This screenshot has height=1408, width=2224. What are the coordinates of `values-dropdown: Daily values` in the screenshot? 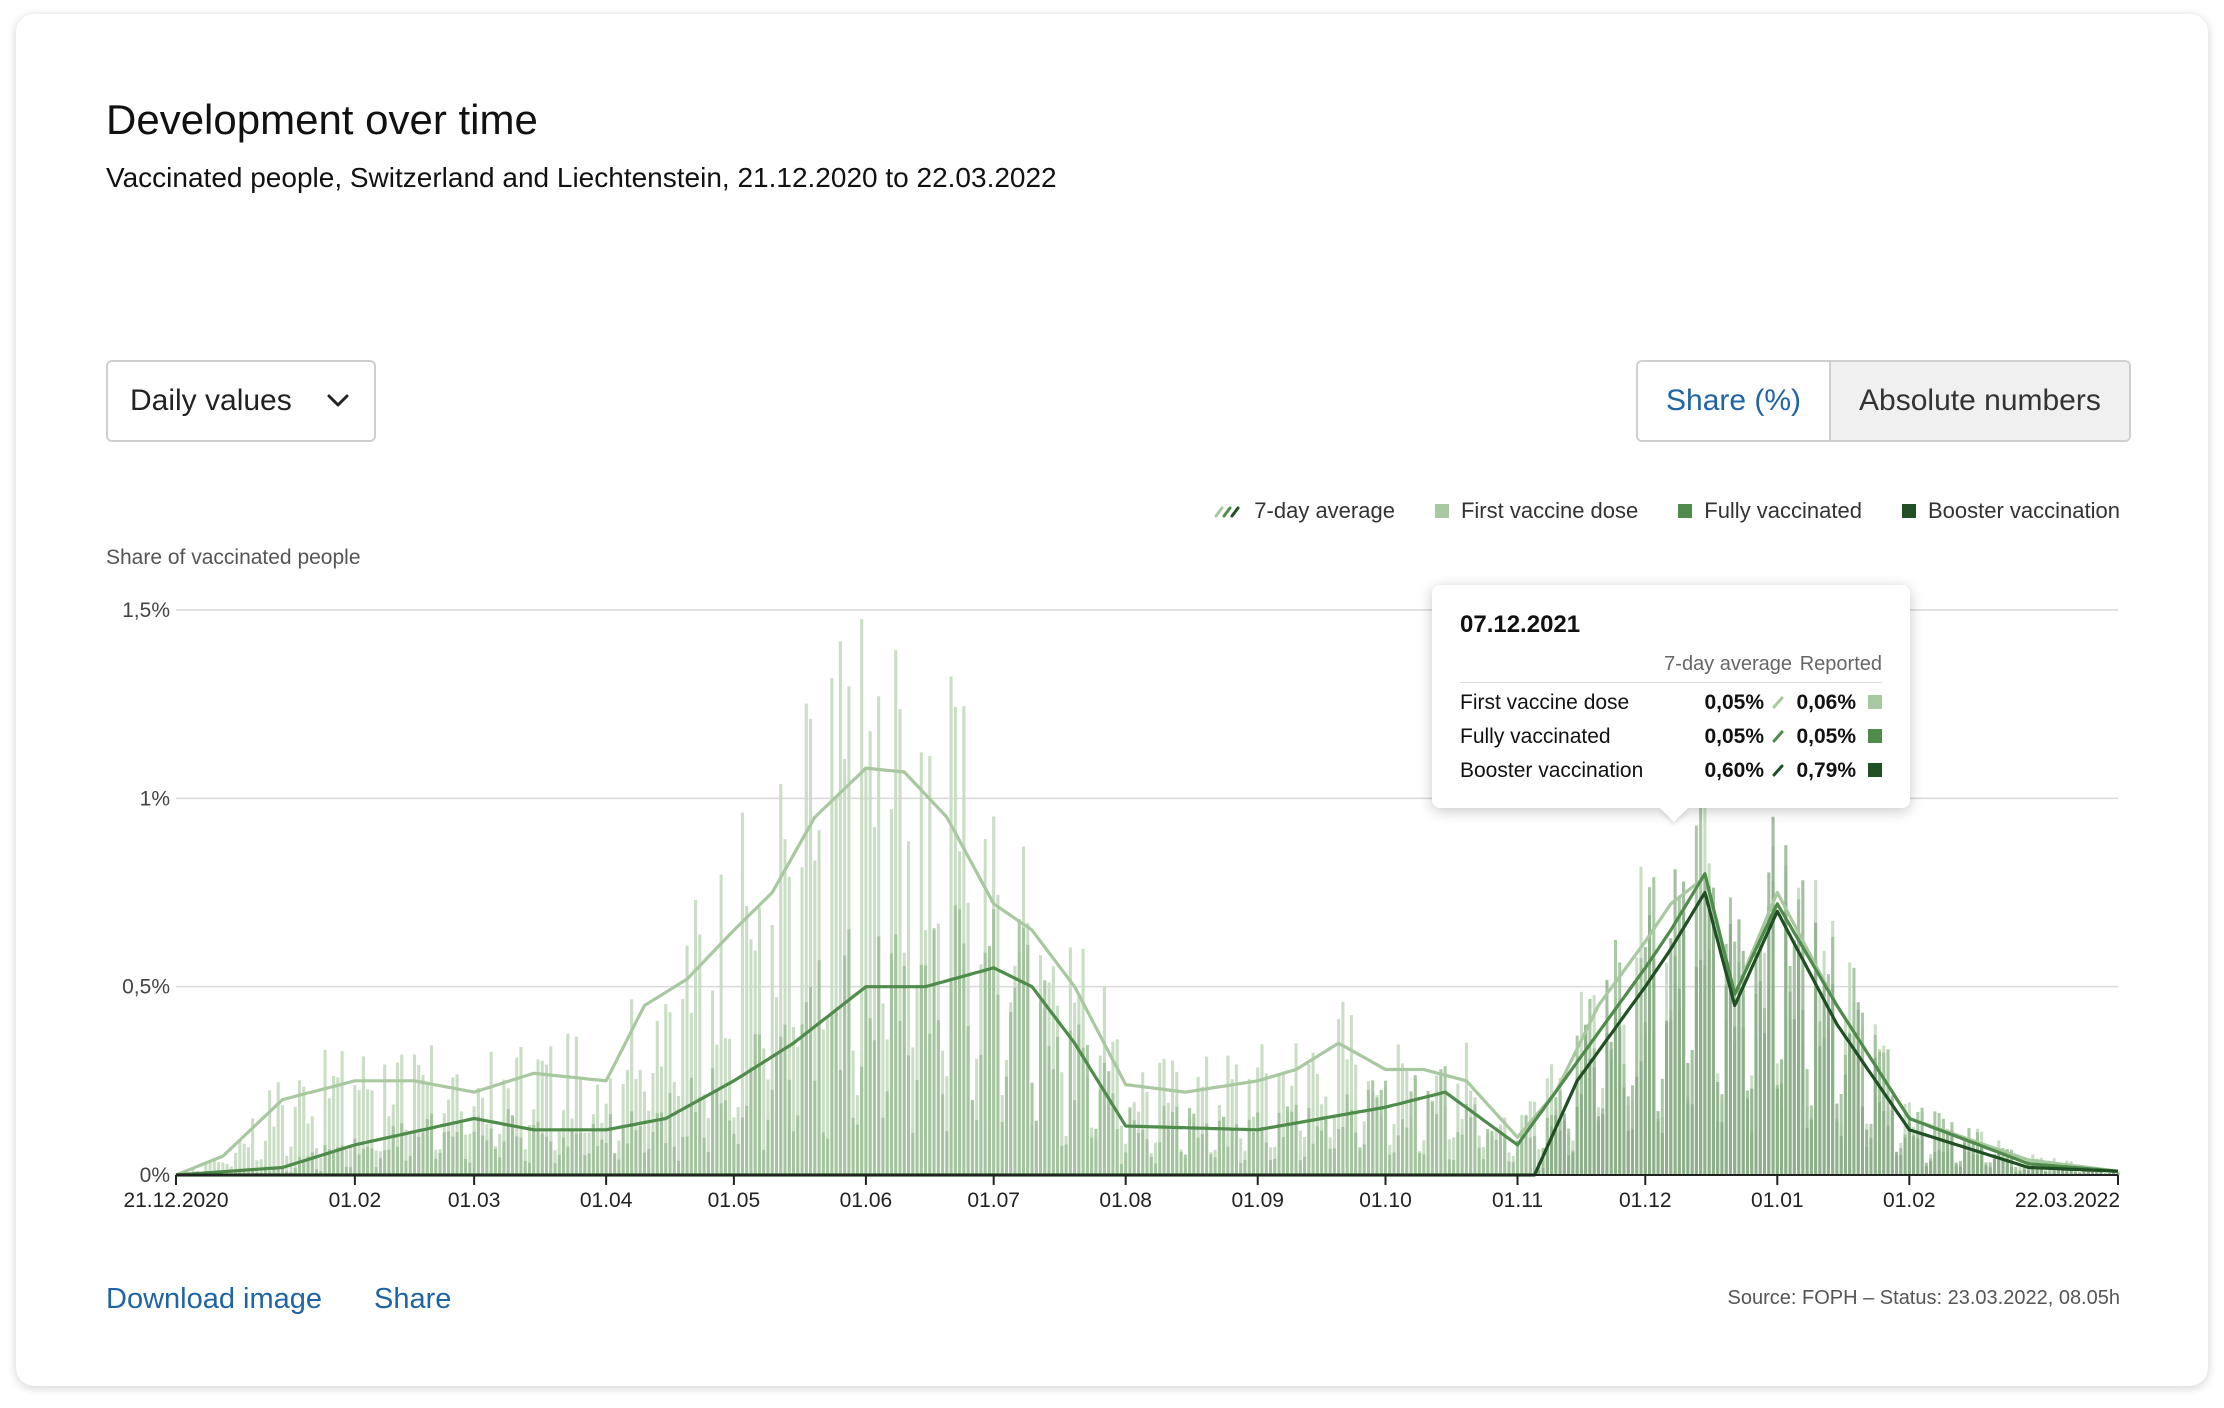 It's located at (241, 401).